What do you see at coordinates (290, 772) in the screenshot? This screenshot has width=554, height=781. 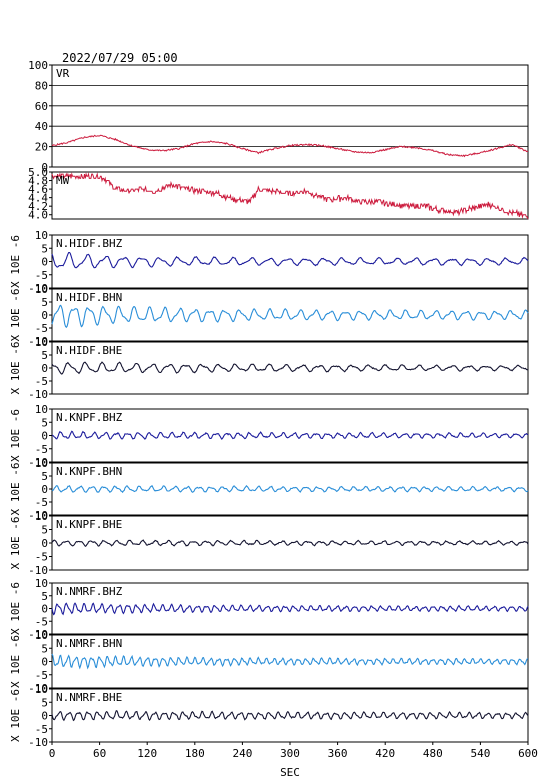 I see `x-axis-label: SEC` at bounding box center [290, 772].